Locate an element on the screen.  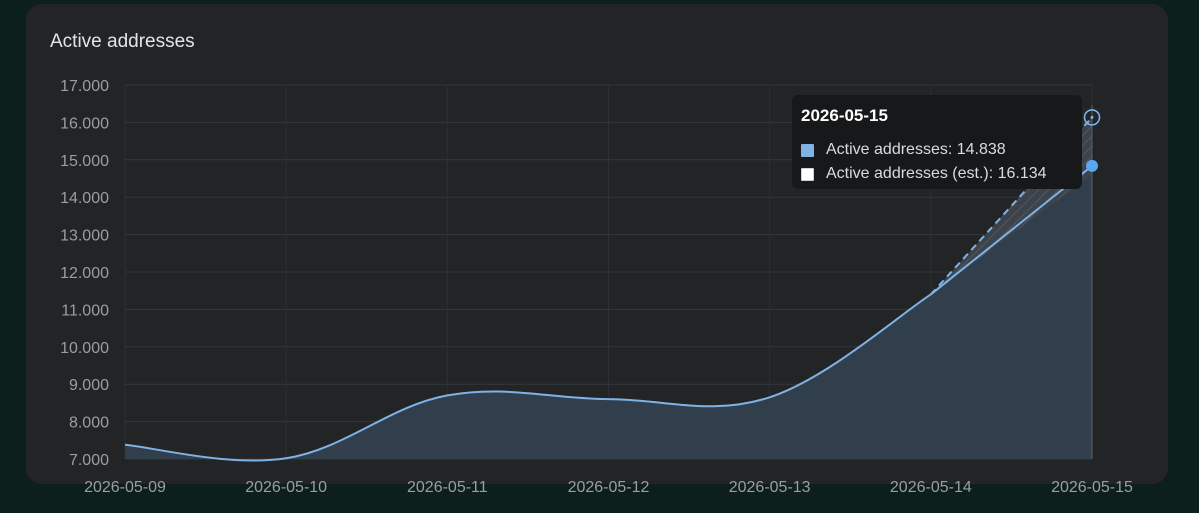
actual-point-marker is located at coordinates (1092, 165).